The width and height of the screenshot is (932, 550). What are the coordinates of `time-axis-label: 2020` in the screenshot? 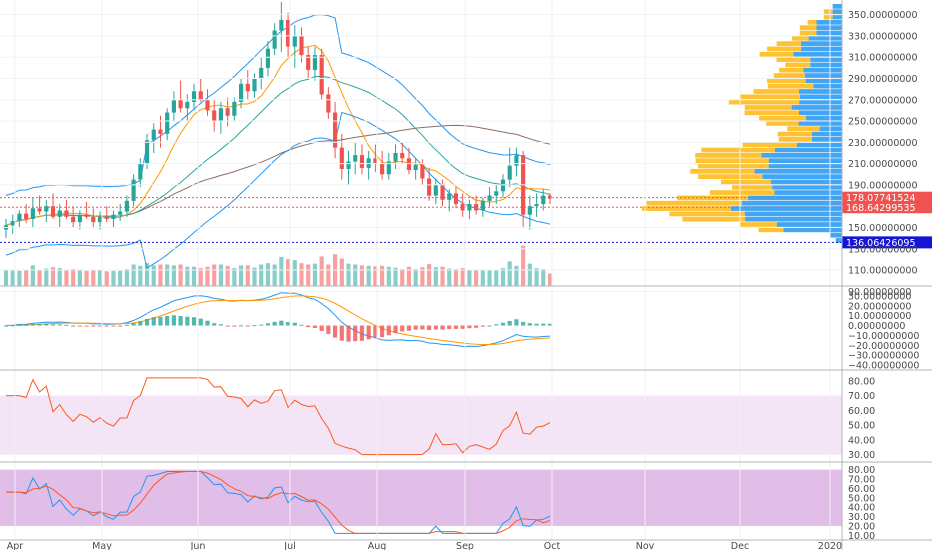 It's located at (830, 545).